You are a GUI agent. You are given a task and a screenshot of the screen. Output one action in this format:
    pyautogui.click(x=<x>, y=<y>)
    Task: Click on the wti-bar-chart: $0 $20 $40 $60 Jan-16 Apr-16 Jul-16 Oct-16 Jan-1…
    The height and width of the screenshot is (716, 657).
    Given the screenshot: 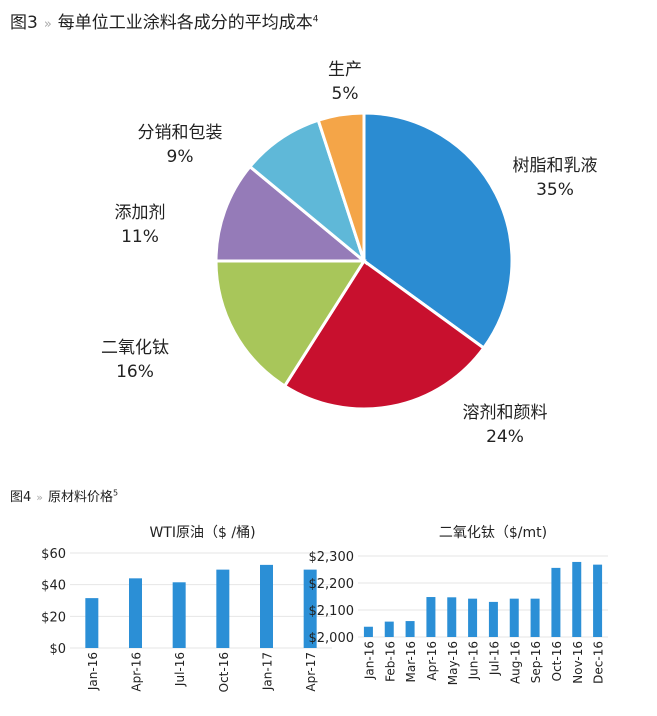 What is the action you would take?
    pyautogui.click(x=186, y=619)
    